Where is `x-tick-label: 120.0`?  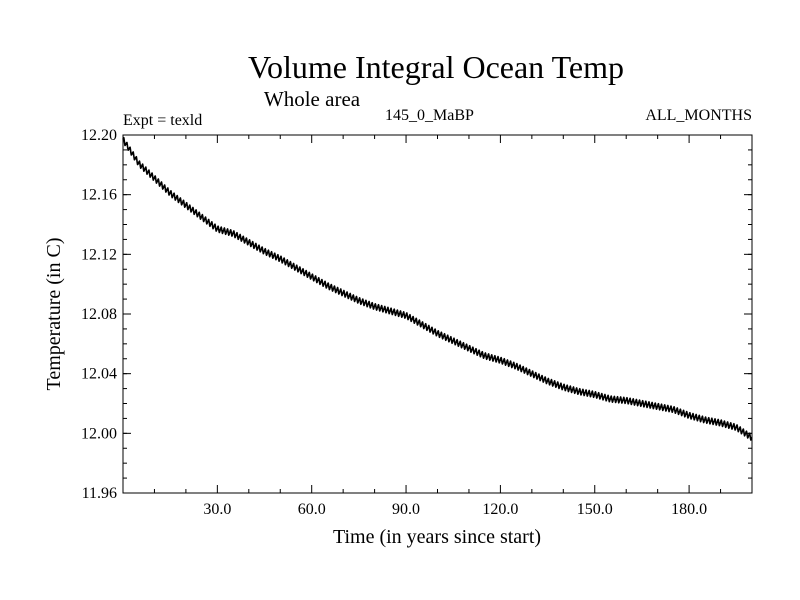
x-tick-label: 120.0 is located at coordinates (500, 509).